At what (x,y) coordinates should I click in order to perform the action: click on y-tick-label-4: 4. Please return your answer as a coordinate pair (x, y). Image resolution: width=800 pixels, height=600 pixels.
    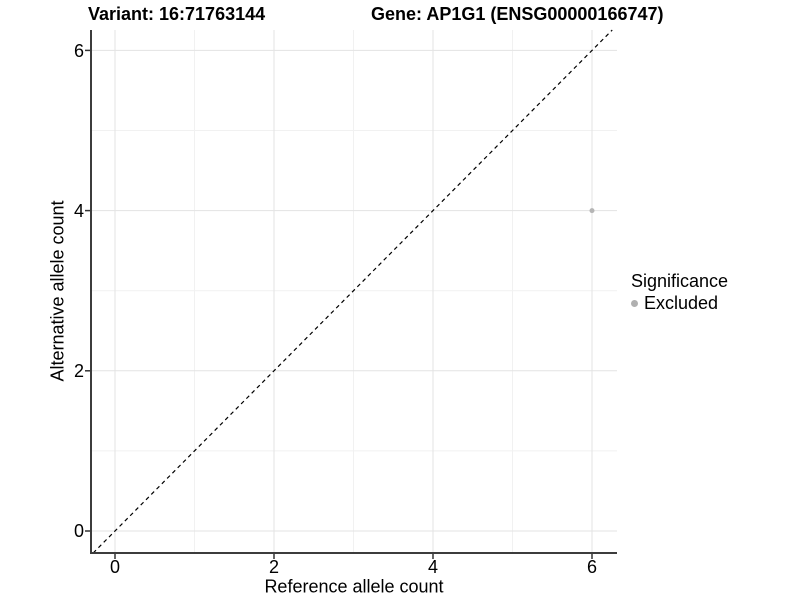
    Looking at the image, I should click on (78, 211).